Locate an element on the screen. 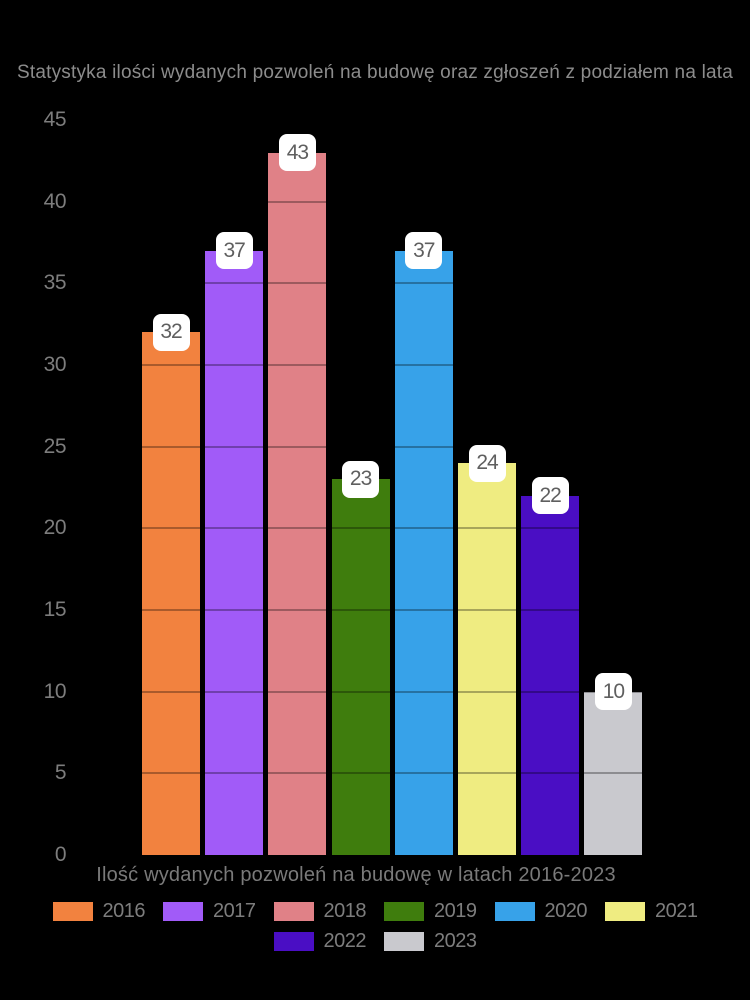 This screenshot has height=1000, width=750. legend-label-2021: 2021 is located at coordinates (676, 911).